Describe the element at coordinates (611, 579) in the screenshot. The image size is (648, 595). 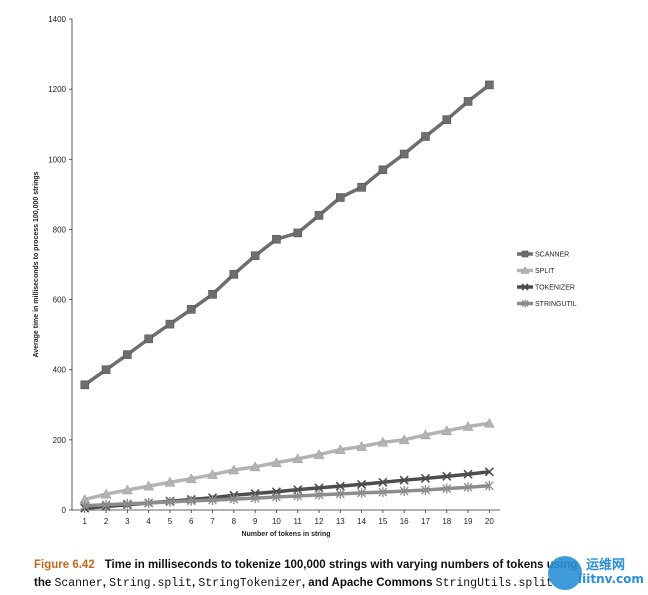
I see `watermark-text-2: iiitnv.com` at that location.